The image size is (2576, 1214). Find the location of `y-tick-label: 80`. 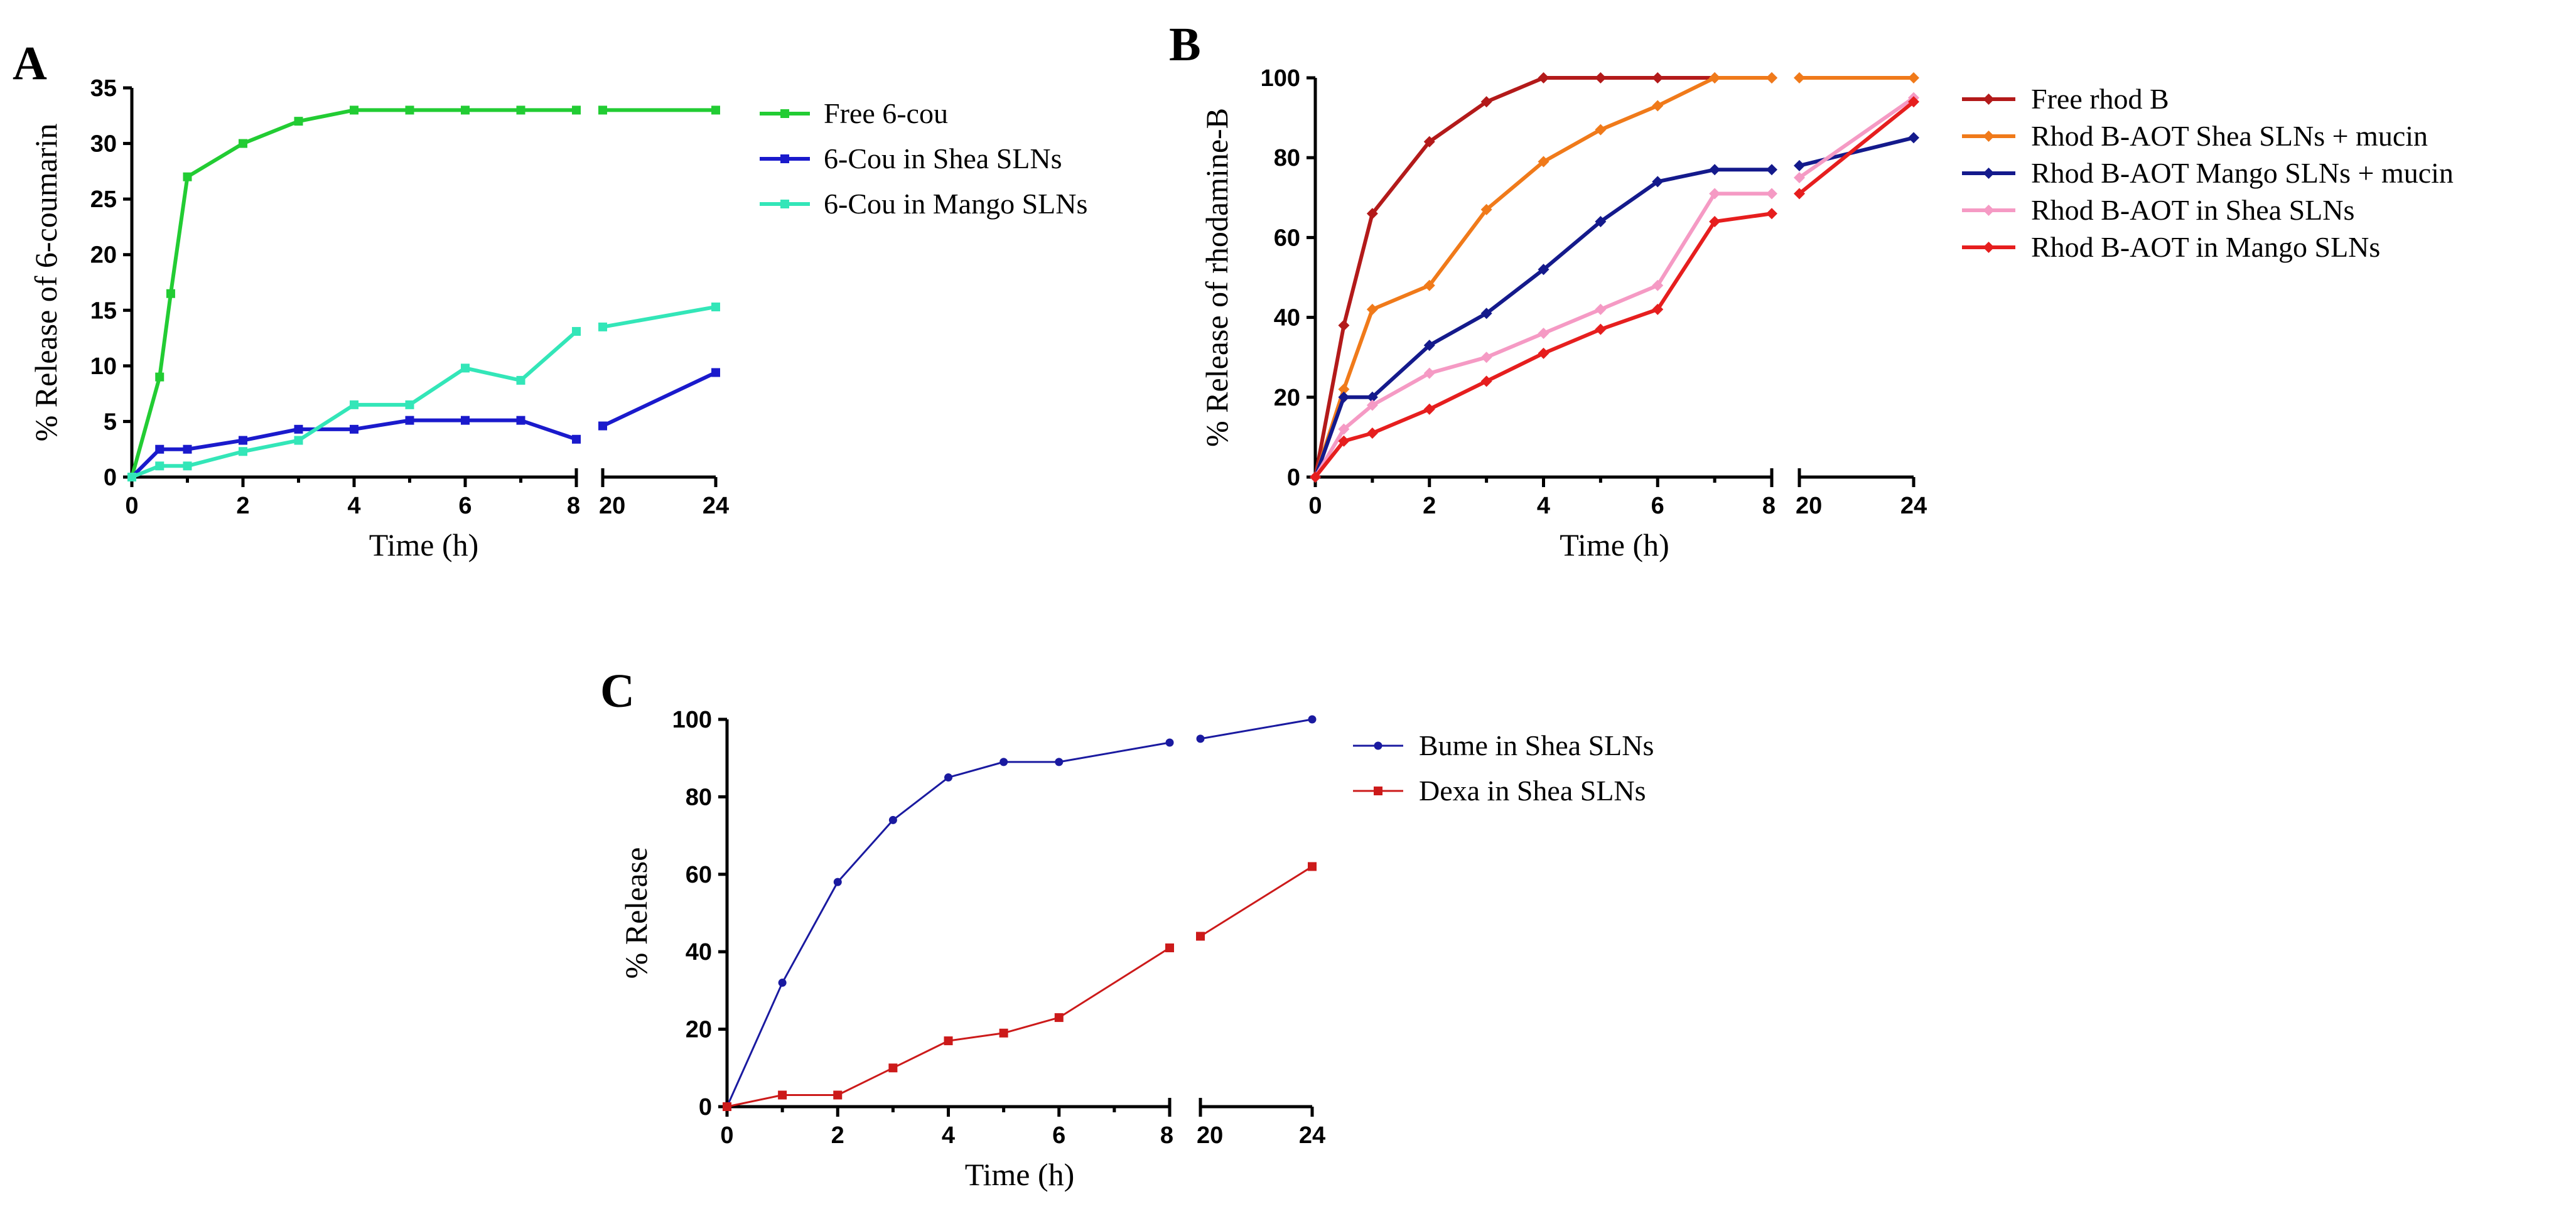

y-tick-label: 80 is located at coordinates (699, 797).